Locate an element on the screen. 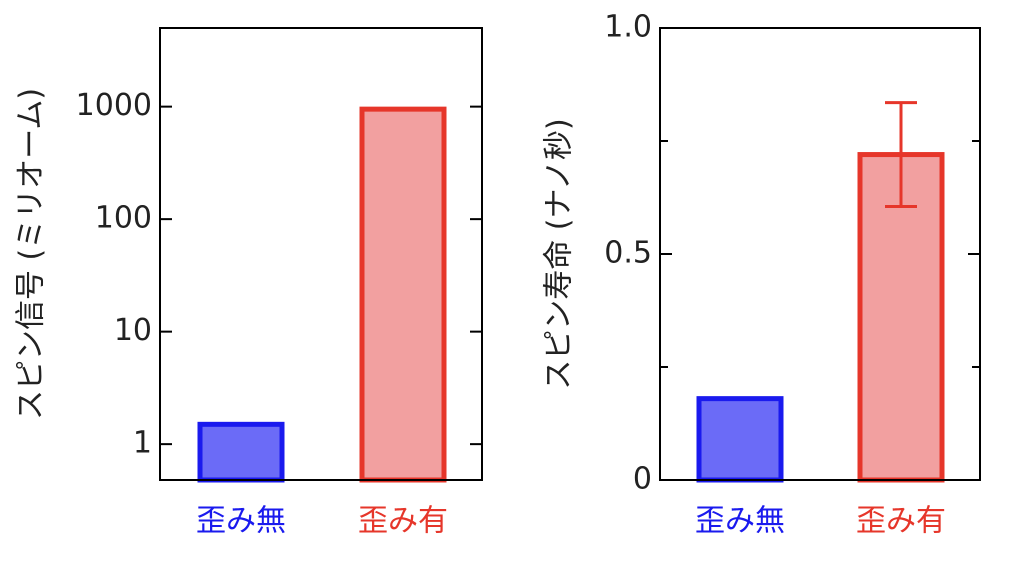 The height and width of the screenshot is (574, 1018). y-axis-label: スピン寿命 (ナノ秒) is located at coordinates (559, 253).